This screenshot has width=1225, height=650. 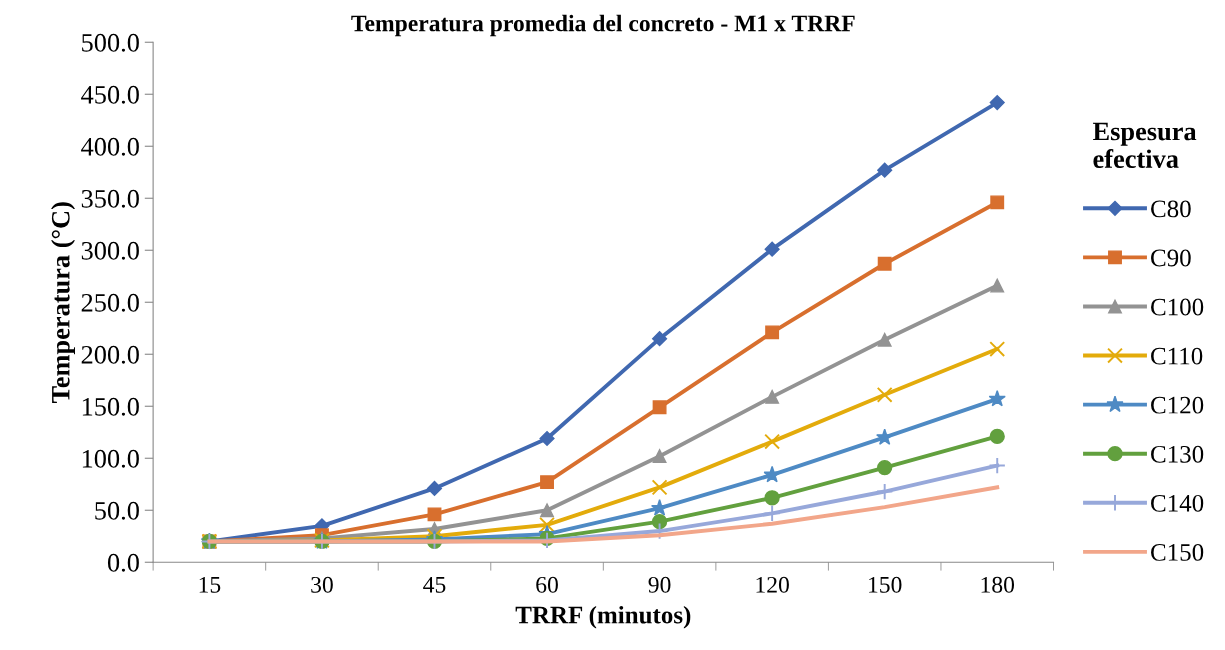 What do you see at coordinates (110, 406) in the screenshot?
I see `y-tick-label: 150.0` at bounding box center [110, 406].